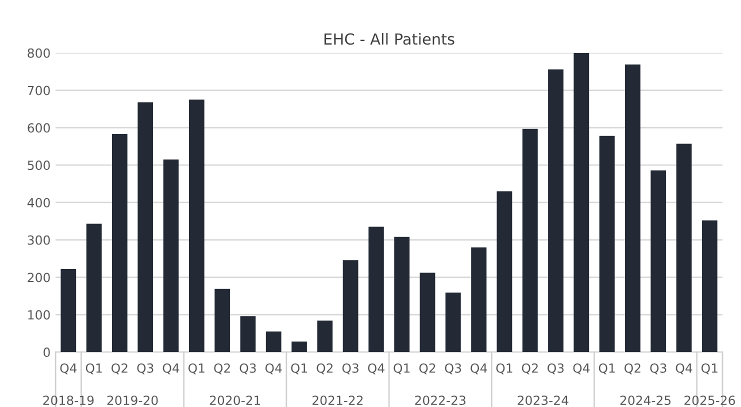  What do you see at coordinates (39, 240) in the screenshot?
I see `y-tick-label: 300` at bounding box center [39, 240].